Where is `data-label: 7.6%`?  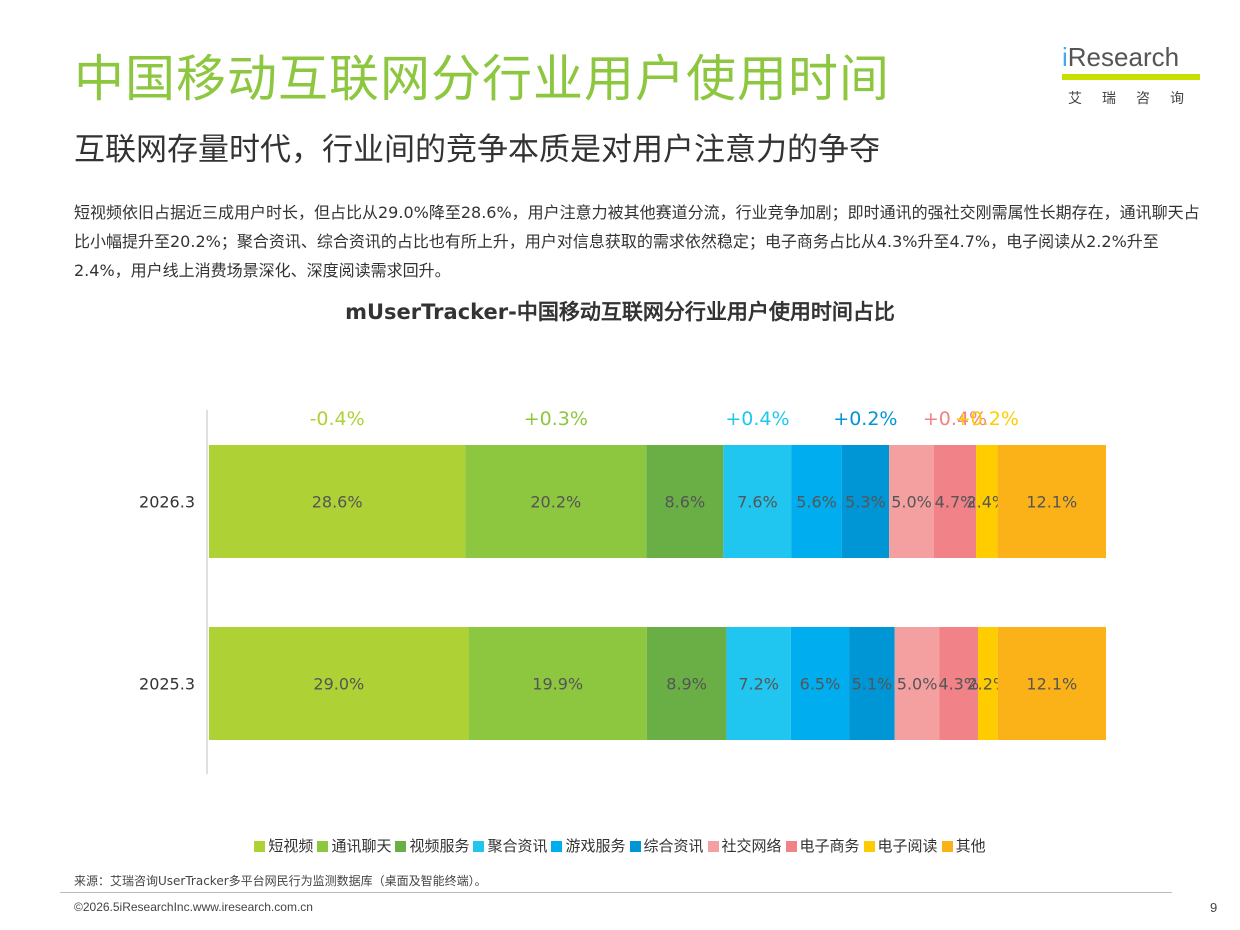
data-label: 7.6% is located at coordinates (757, 502).